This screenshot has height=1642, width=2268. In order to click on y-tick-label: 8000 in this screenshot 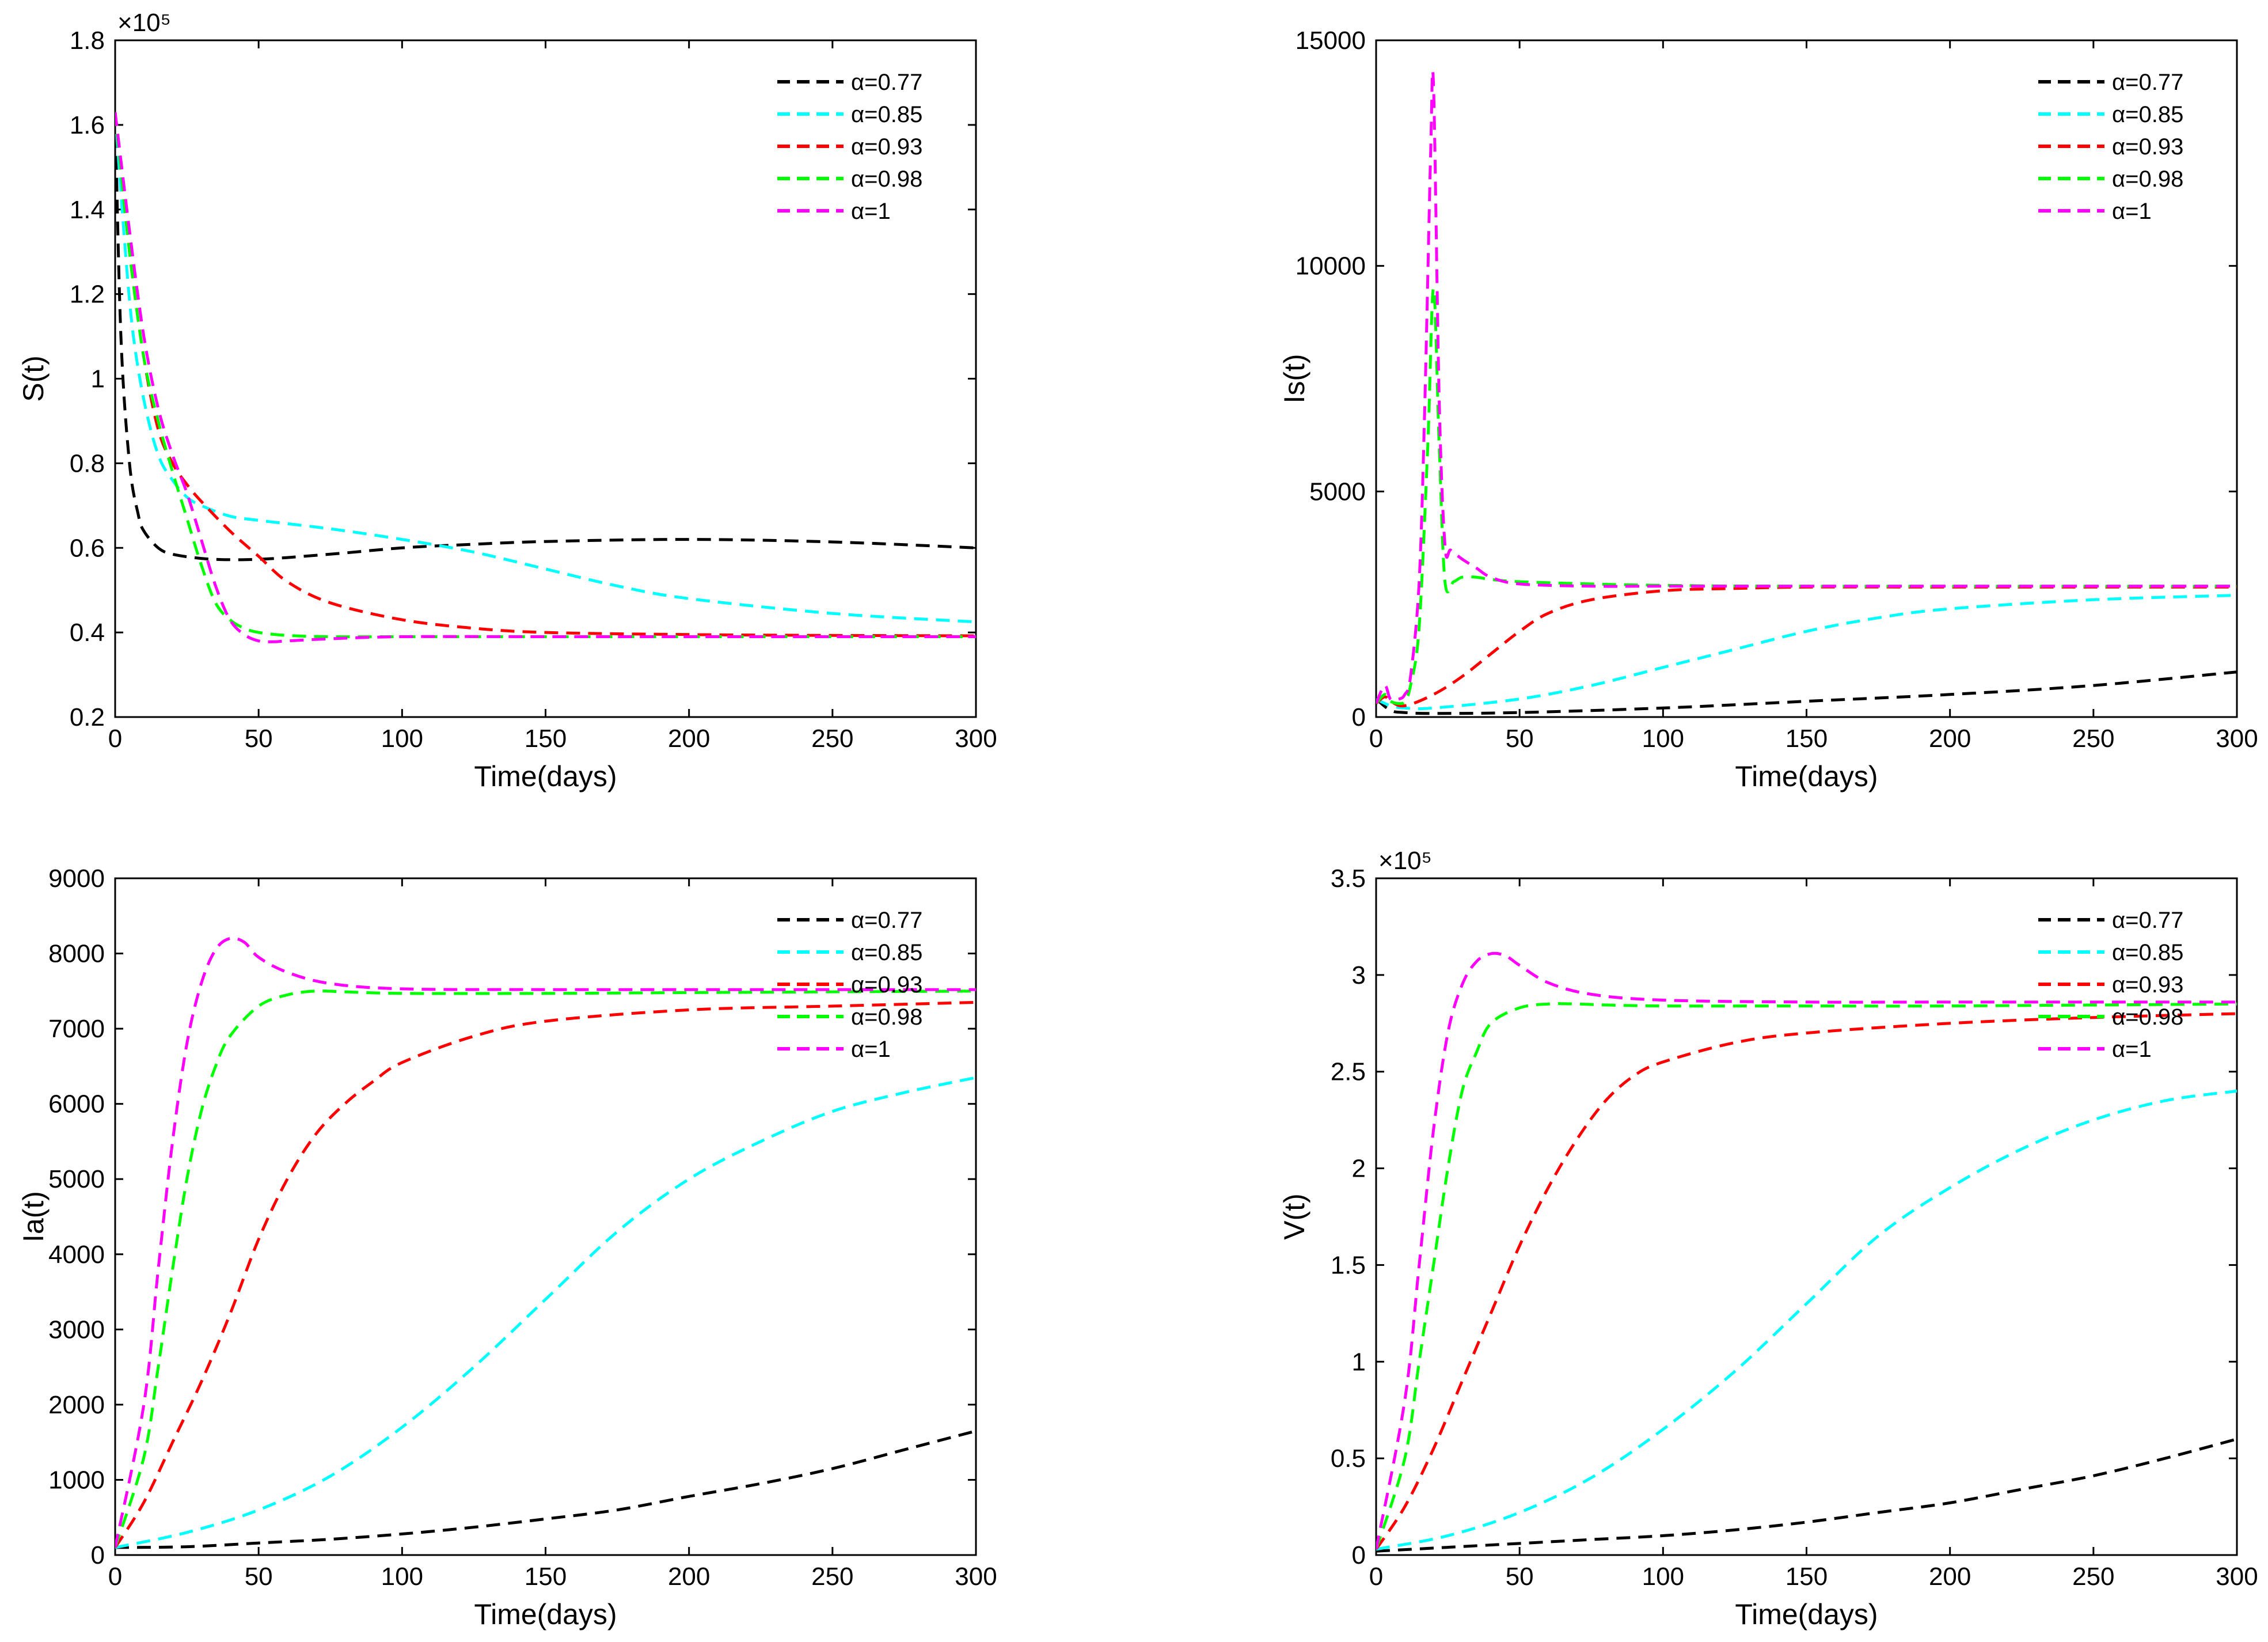, I will do `click(76, 954)`.